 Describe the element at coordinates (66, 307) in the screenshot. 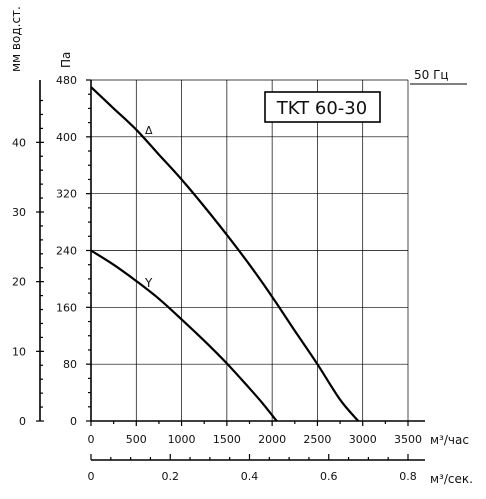

I see `y-tick-label-2: 160` at that location.